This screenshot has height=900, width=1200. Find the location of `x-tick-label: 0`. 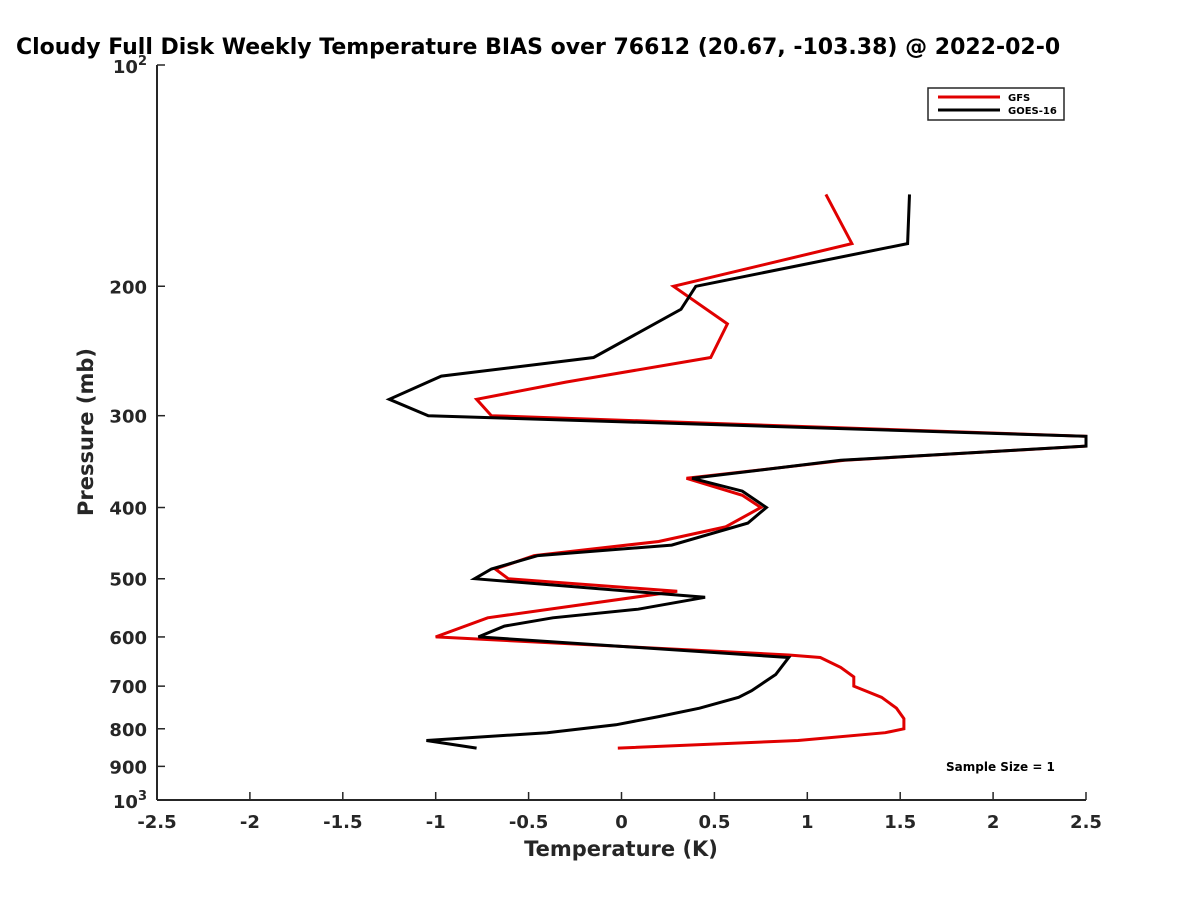

x-tick-label: 0 is located at coordinates (621, 822).